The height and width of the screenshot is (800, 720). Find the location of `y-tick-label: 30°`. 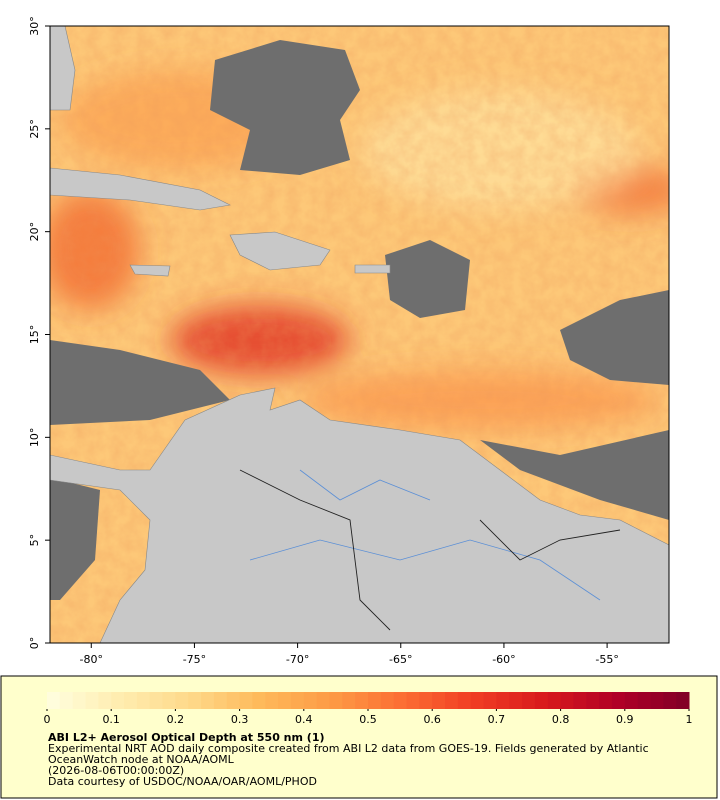

y-tick-label: 30° is located at coordinates (34, 26).